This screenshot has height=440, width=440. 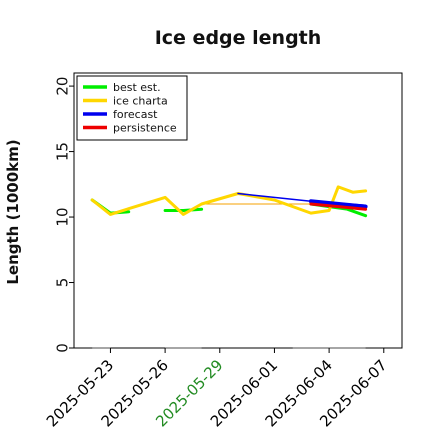 I want to click on y-tick-label: 20, so click(x=62, y=86).